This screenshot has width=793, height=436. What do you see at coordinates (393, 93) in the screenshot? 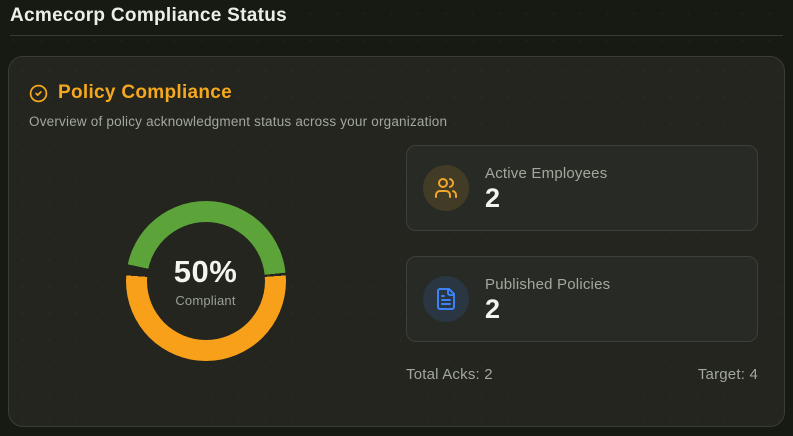
I see `panel-header: Policy Compliance` at bounding box center [393, 93].